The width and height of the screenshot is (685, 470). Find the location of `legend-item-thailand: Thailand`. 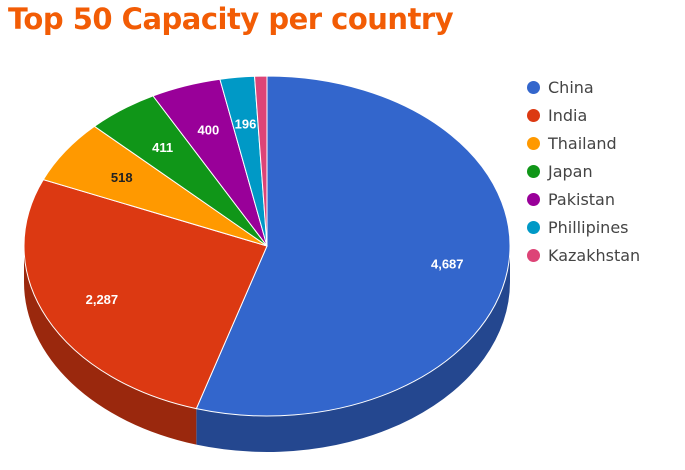

legend-item-thailand: Thailand is located at coordinates (583, 143).